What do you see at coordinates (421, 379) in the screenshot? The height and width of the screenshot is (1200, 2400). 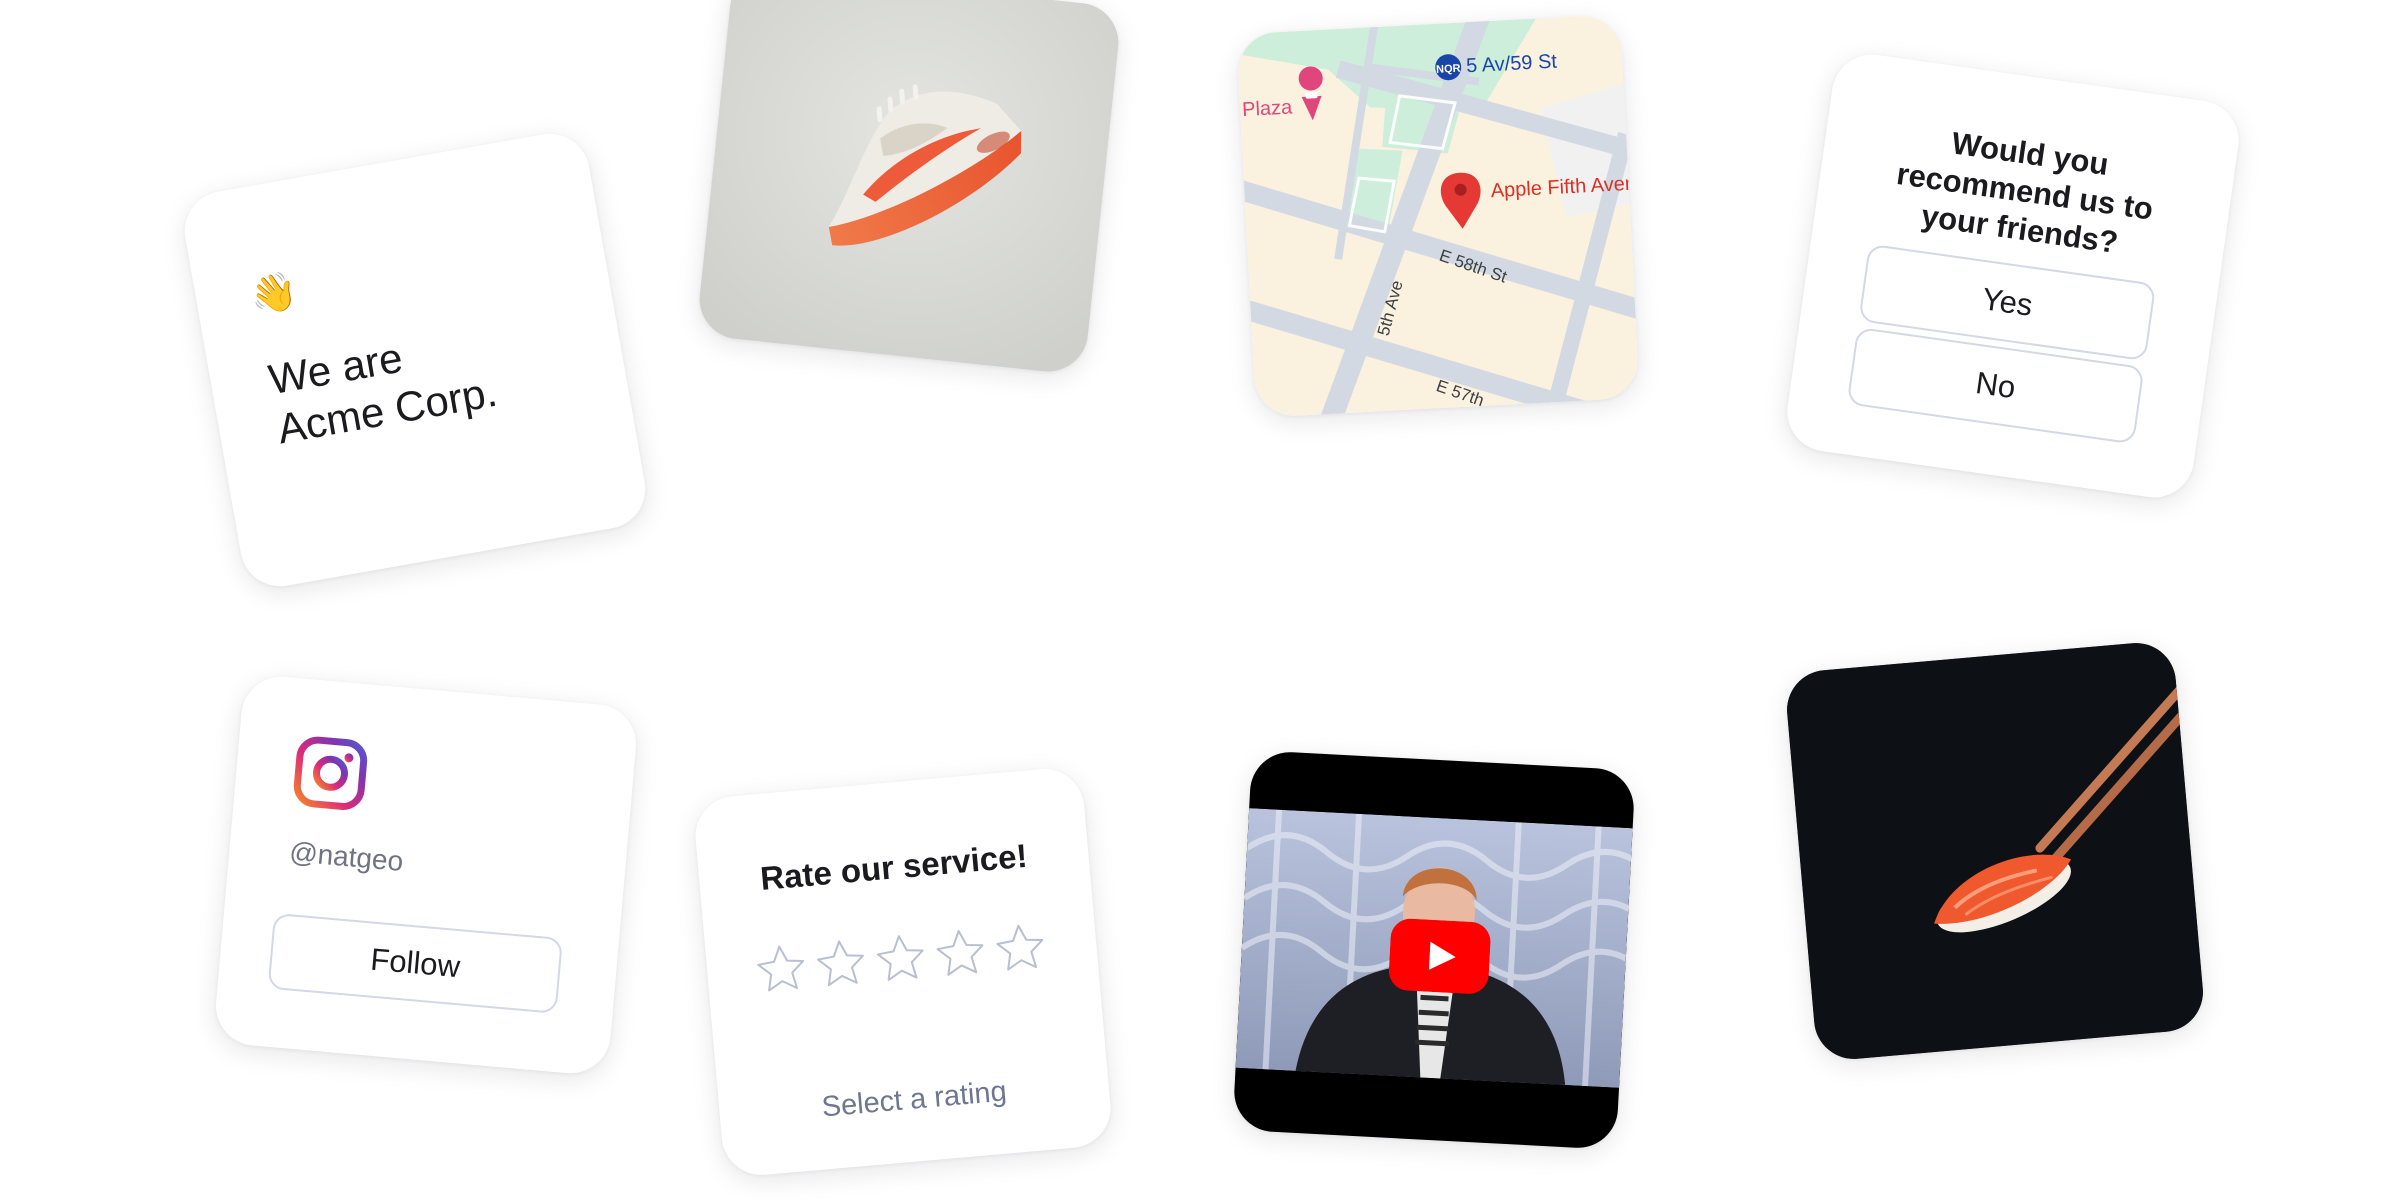 I see `intro-heading: We are Acme Corp.` at bounding box center [421, 379].